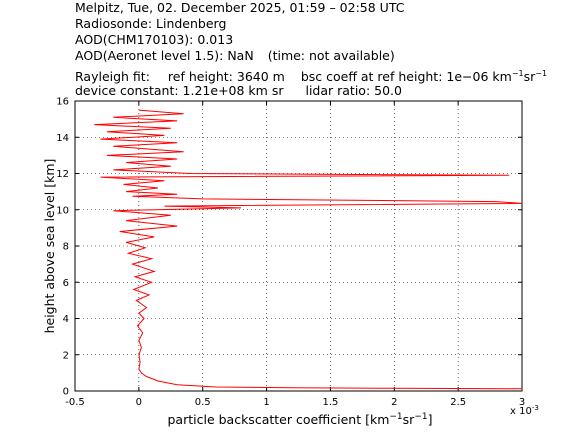  I want to click on bsc-unit-sr: sr, so click(529, 77).